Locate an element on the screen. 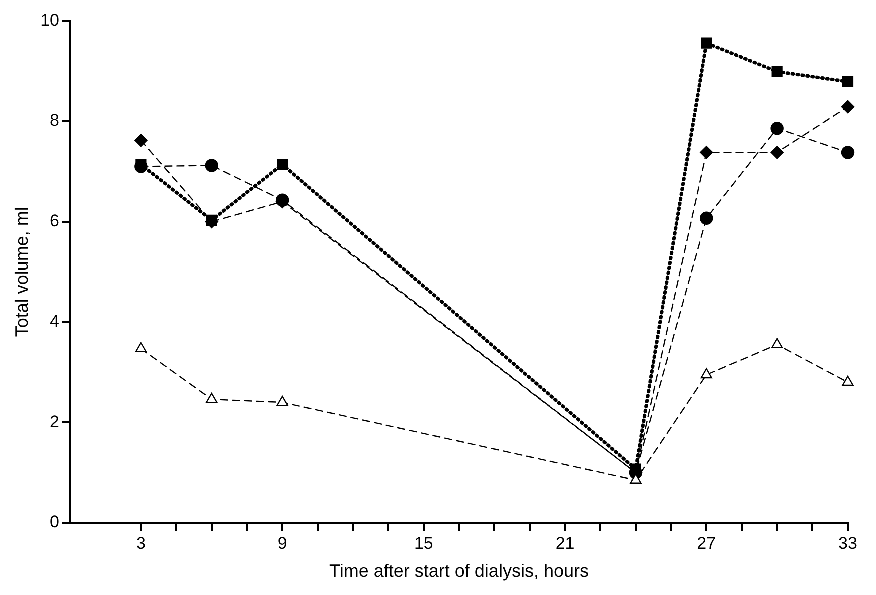 This screenshot has width=876, height=595. x-tick-label: 27 is located at coordinates (706, 543).